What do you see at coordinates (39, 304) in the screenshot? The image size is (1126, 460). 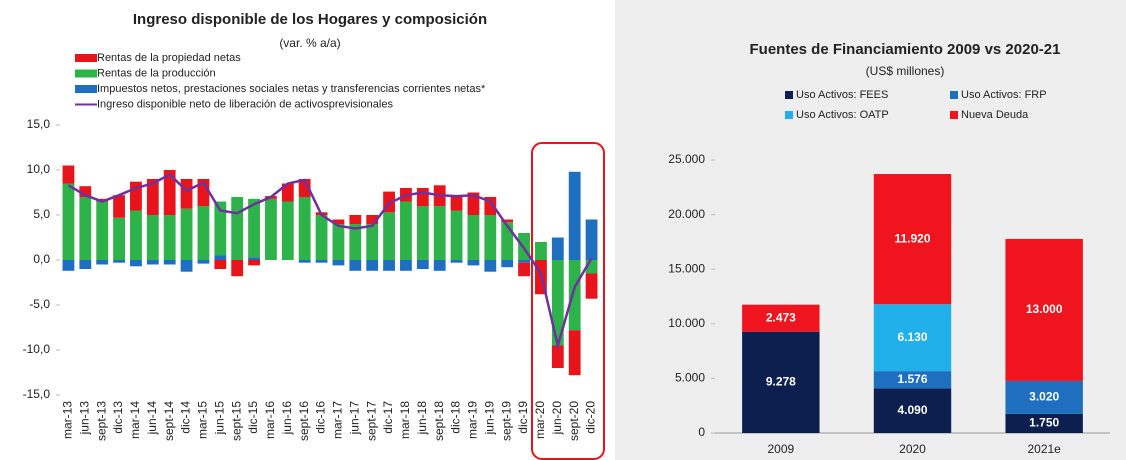 I see `y-tick-label: -5,0` at bounding box center [39, 304].